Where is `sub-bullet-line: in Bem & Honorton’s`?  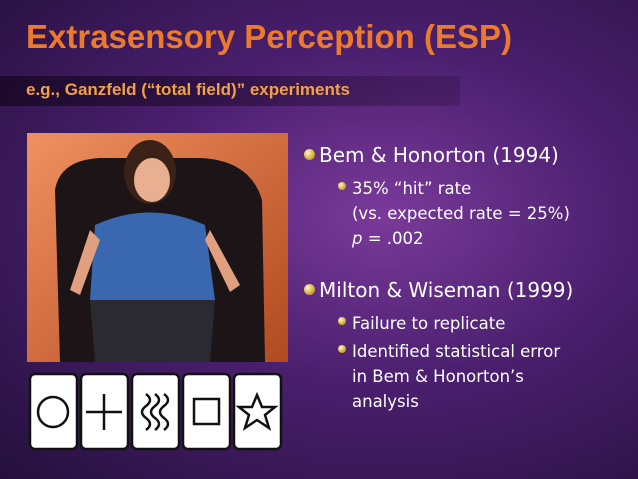 sub-bullet-line: in Bem & Honorton’s is located at coordinates (438, 376).